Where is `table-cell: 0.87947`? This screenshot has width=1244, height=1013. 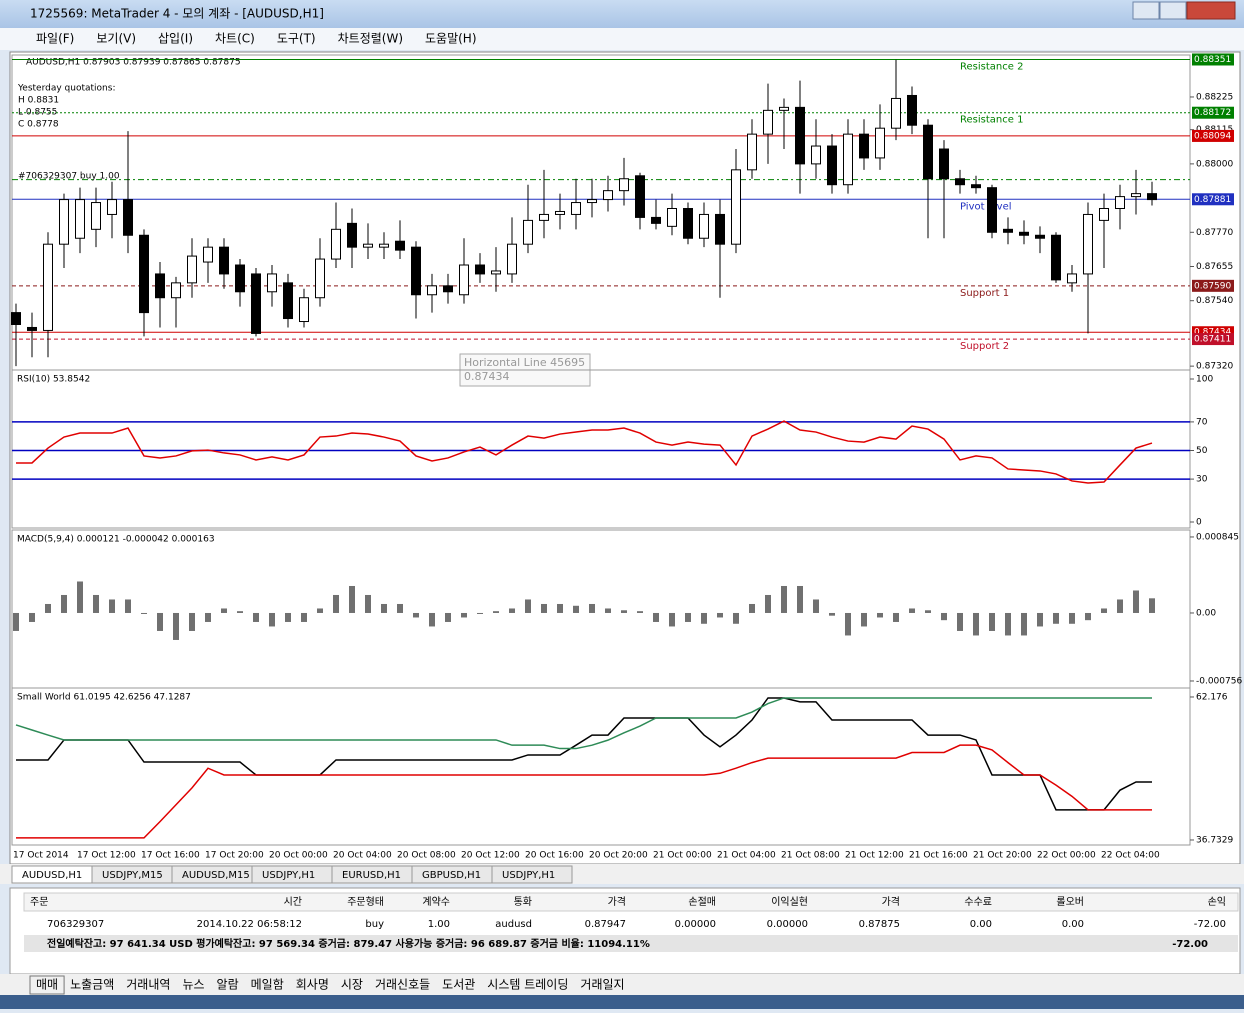 table-cell: 0.87947 is located at coordinates (605, 924).